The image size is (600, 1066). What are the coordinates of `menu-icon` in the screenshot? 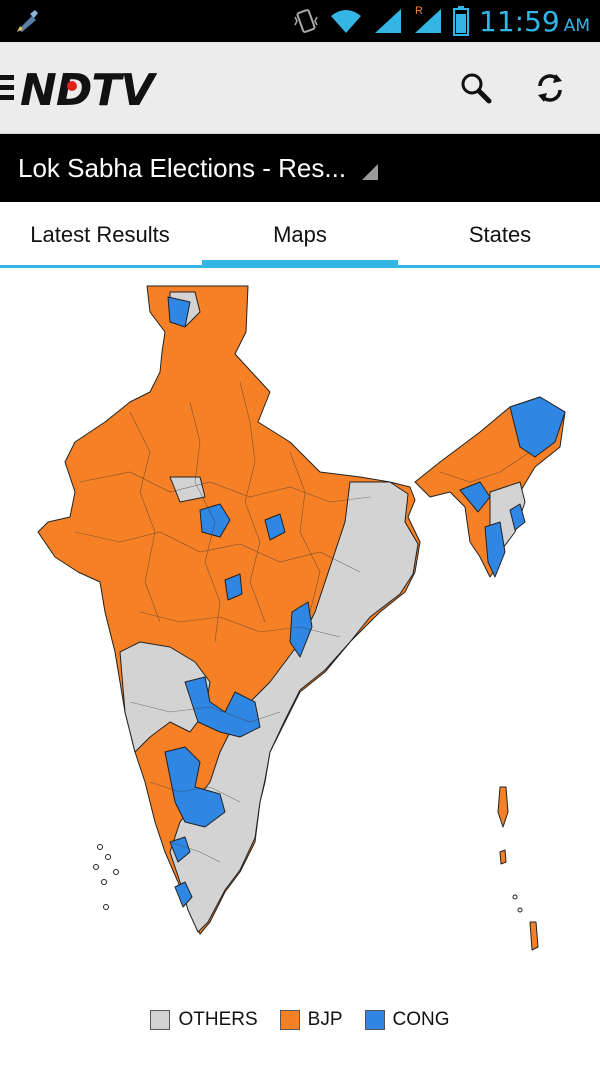 It's located at (7, 87).